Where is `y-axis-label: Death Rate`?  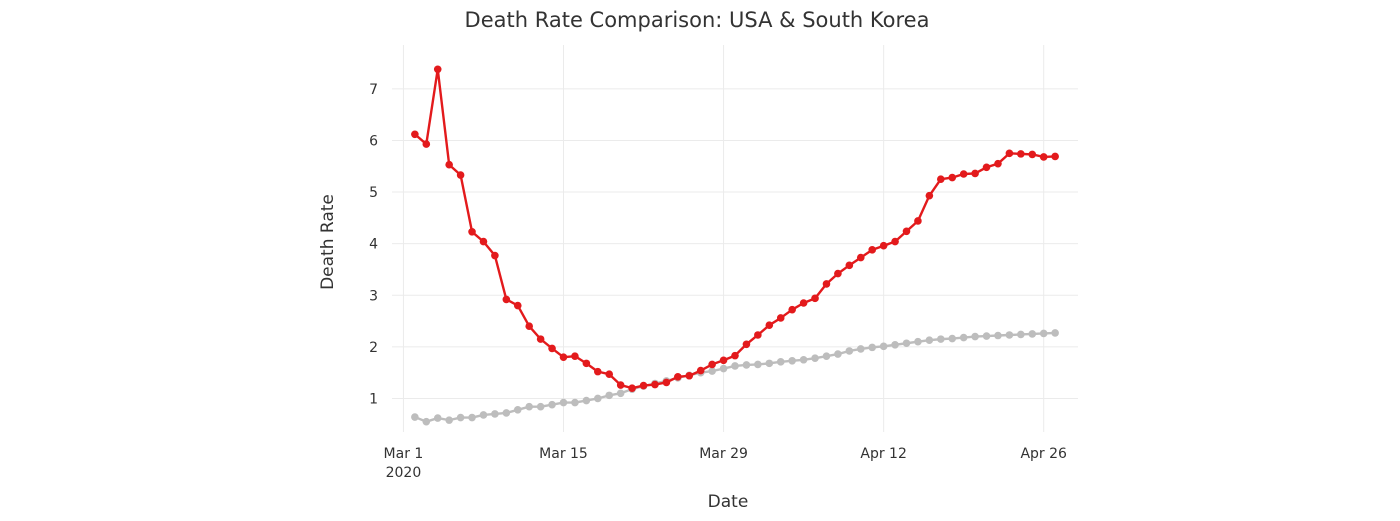 y-axis-label: Death Rate is located at coordinates (328, 242).